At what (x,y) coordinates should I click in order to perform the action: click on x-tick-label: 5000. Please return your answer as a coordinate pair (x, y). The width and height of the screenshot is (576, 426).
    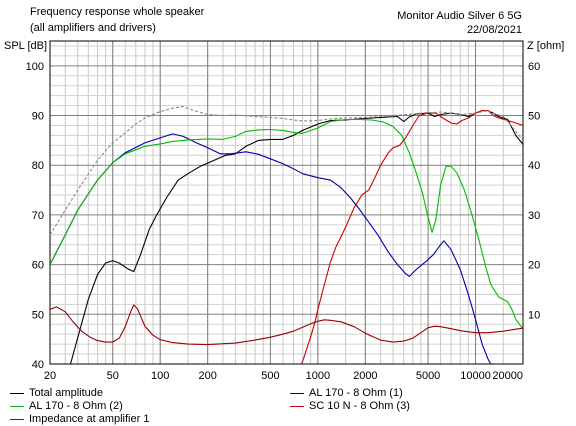
    Looking at the image, I should click on (428, 376).